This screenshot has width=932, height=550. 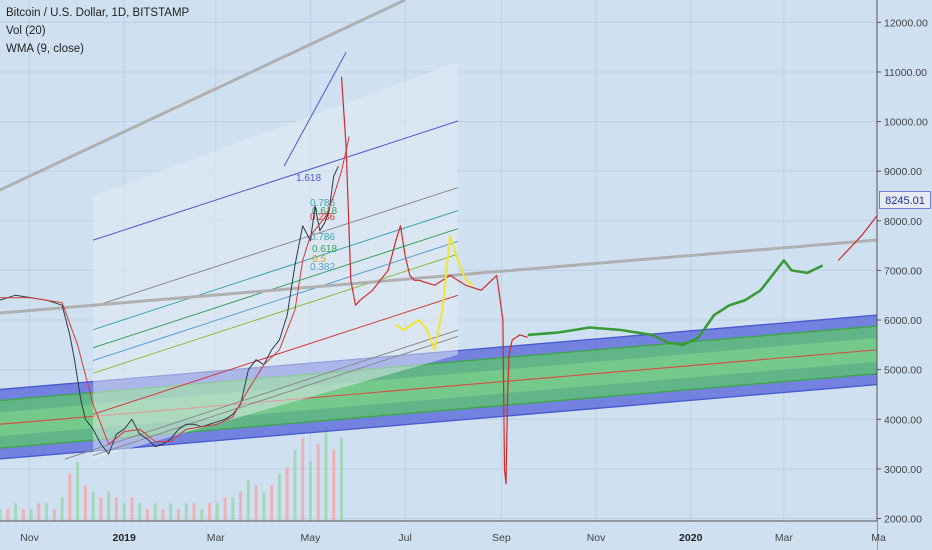 What do you see at coordinates (45, 49) in the screenshot?
I see `legend-wma: WMA (9, close)` at bounding box center [45, 49].